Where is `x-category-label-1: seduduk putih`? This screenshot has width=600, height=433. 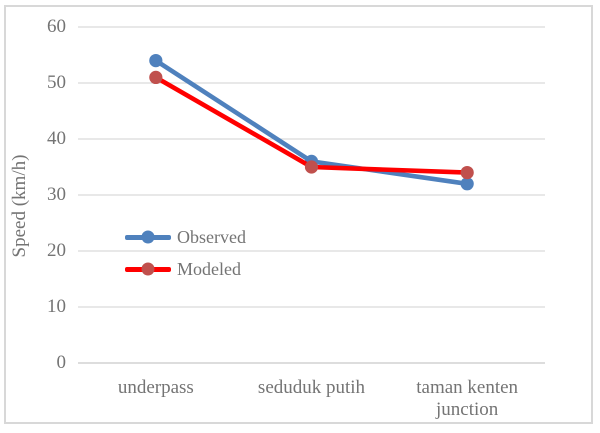 x-category-label-1: seduduk putih is located at coordinates (311, 387).